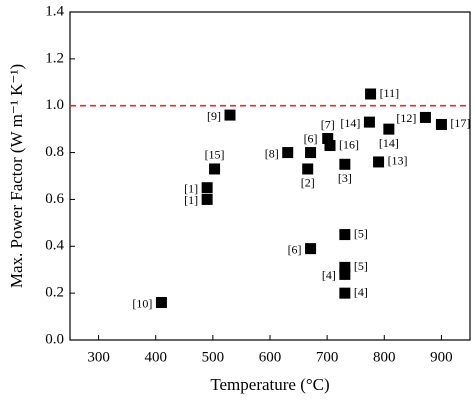  I want to click on point-label: [9], so click(214, 116).